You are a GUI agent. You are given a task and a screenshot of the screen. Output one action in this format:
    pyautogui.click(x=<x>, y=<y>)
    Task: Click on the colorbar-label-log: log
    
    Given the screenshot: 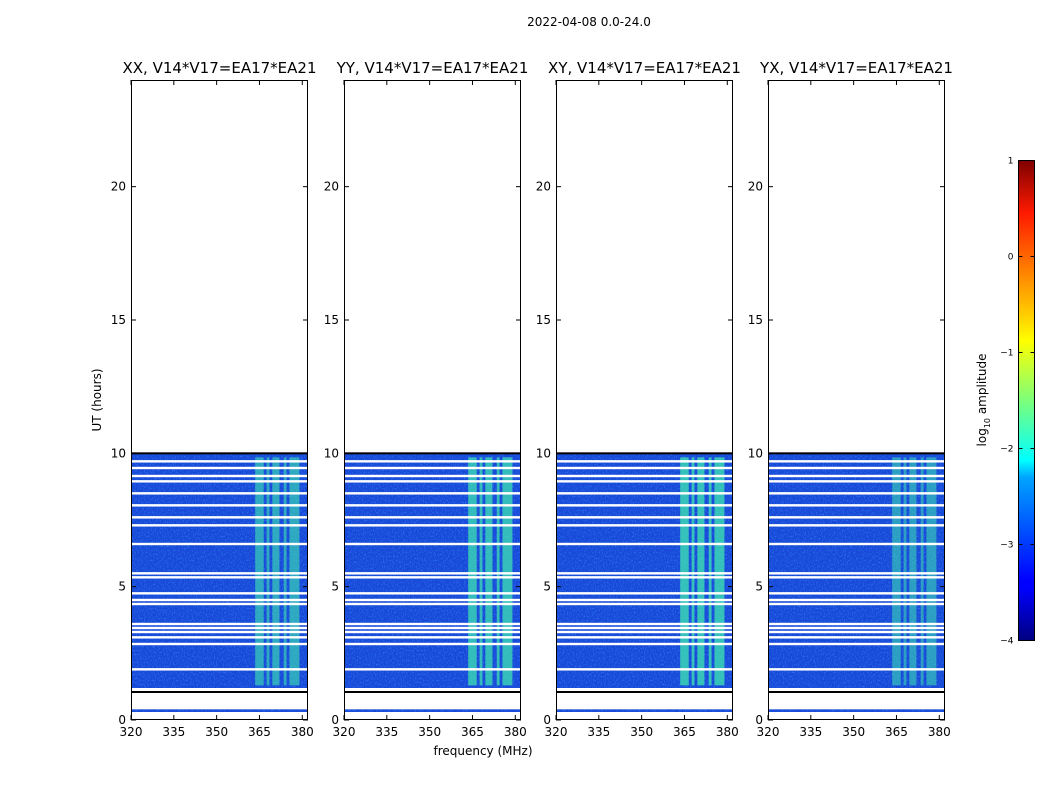 What is the action you would take?
    pyautogui.click(x=982, y=437)
    